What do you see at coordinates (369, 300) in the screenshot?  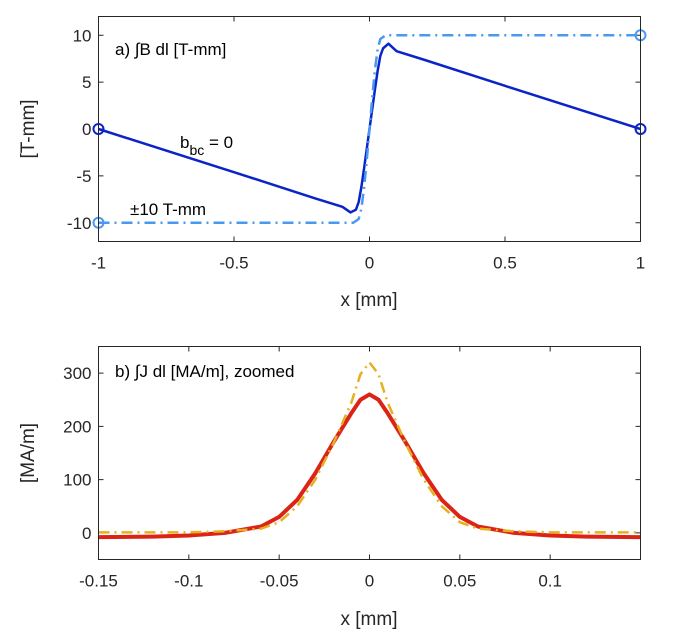 I see `panel-a-xlabel: x [mm]` at bounding box center [369, 300].